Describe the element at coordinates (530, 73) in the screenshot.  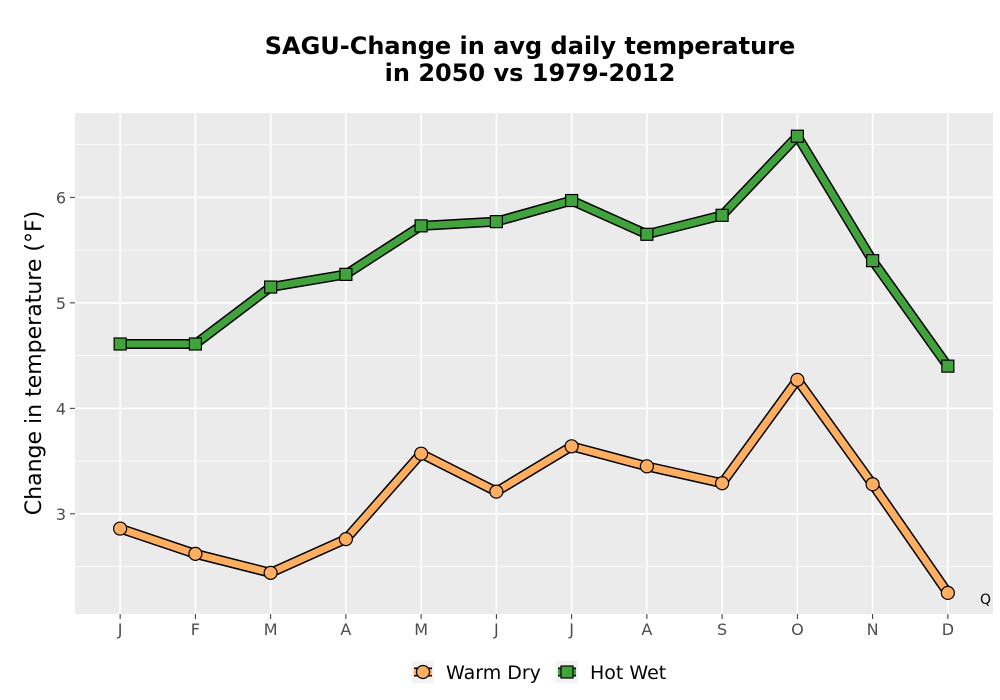
I see `chart-title-line-2: in 2050 vs 1979-2012` at that location.